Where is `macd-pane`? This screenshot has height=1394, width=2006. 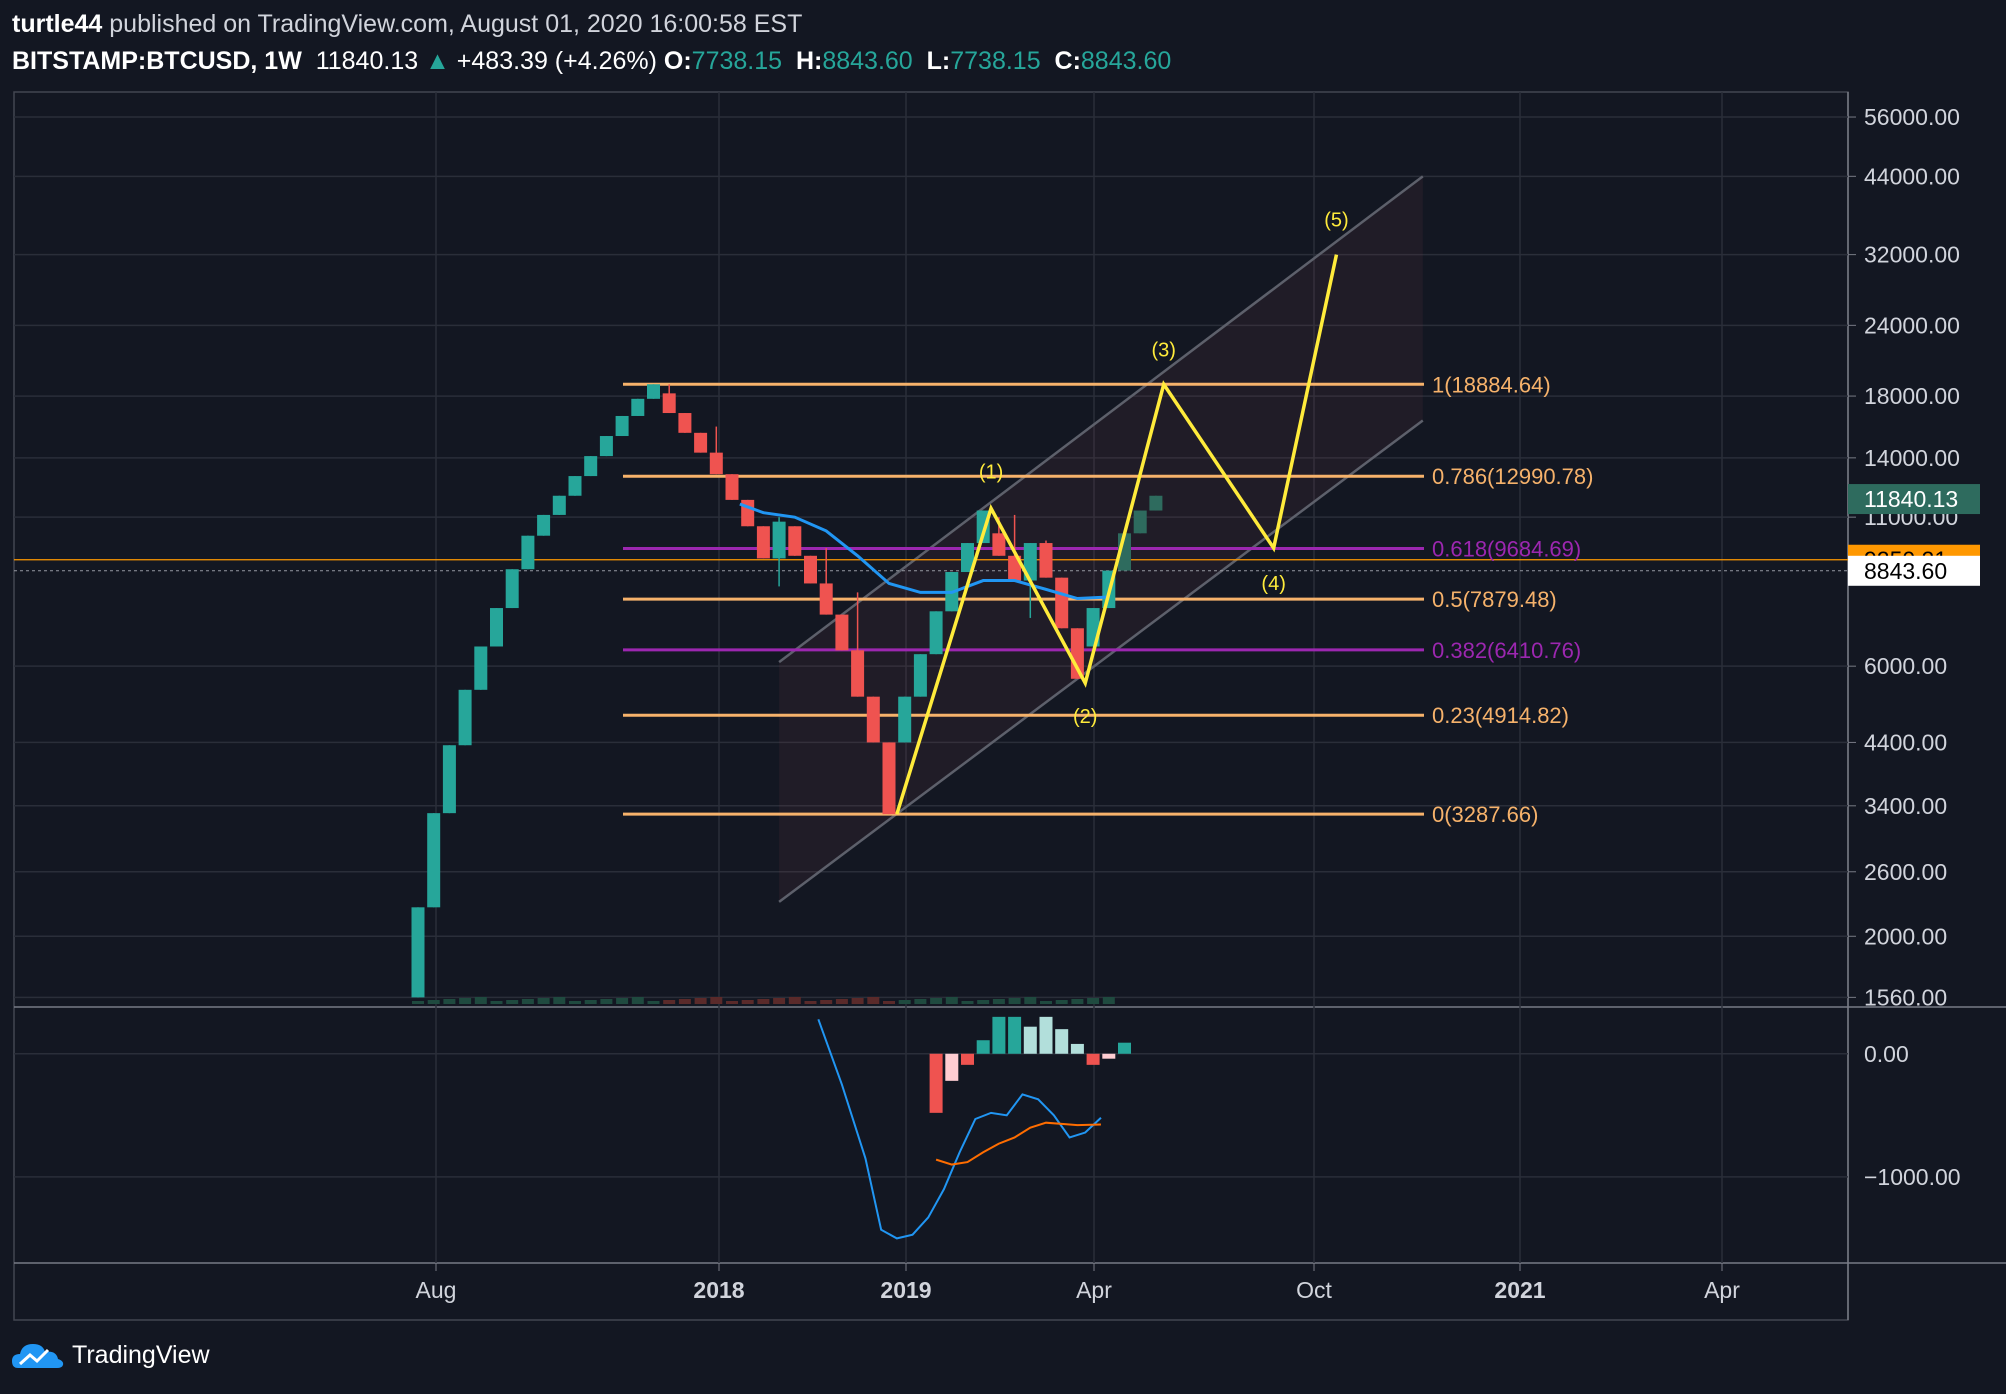 macd-pane is located at coordinates (974, 1128).